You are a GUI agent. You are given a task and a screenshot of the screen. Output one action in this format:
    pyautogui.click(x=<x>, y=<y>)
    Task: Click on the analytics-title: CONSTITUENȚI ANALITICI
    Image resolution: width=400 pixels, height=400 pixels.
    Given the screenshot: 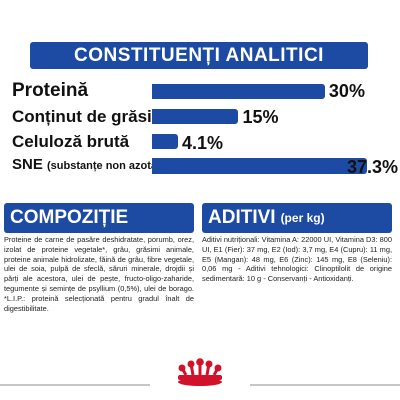 What is the action you would take?
    pyautogui.click(x=199, y=55)
    